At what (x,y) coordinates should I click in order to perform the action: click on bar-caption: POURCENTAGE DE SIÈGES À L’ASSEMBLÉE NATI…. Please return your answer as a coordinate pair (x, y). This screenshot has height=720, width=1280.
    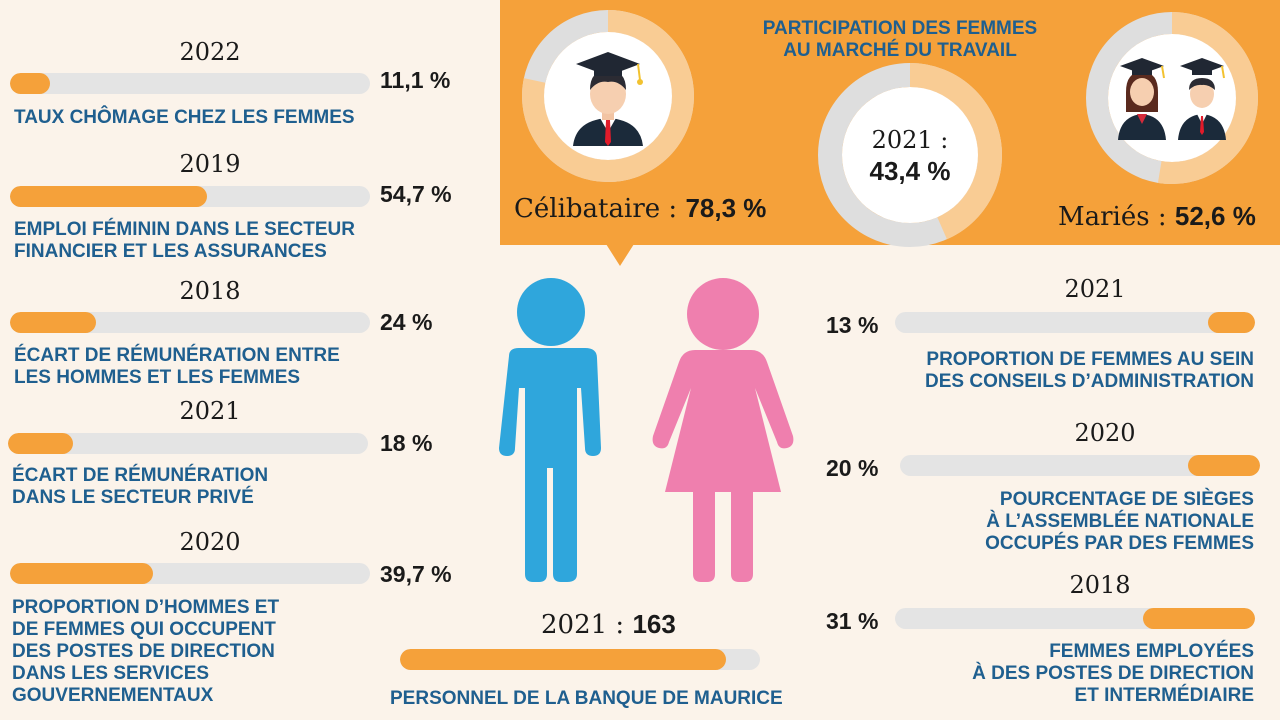
    Looking at the image, I should click on (1119, 521).